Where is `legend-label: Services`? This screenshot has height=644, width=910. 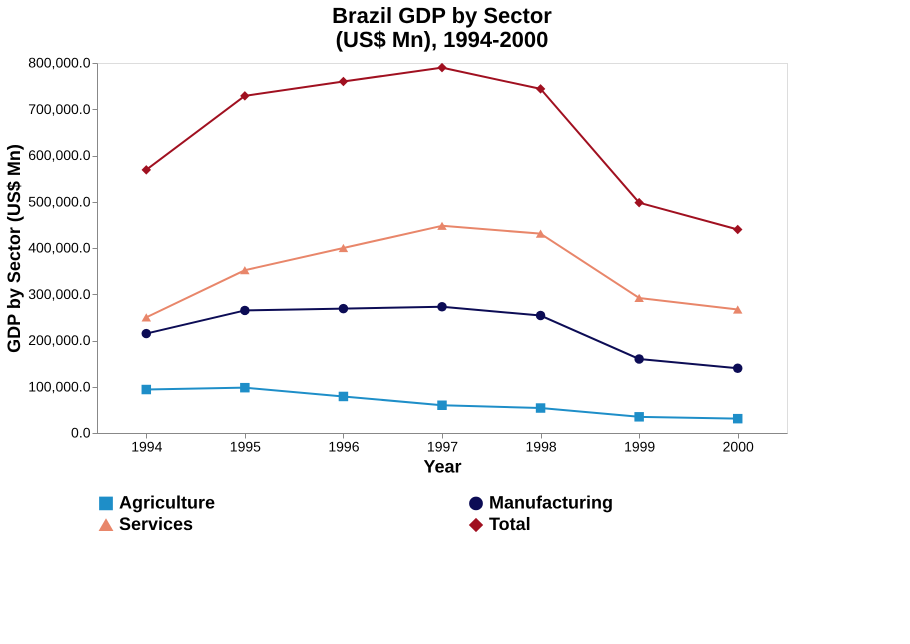
legend-label: Services is located at coordinates (156, 524).